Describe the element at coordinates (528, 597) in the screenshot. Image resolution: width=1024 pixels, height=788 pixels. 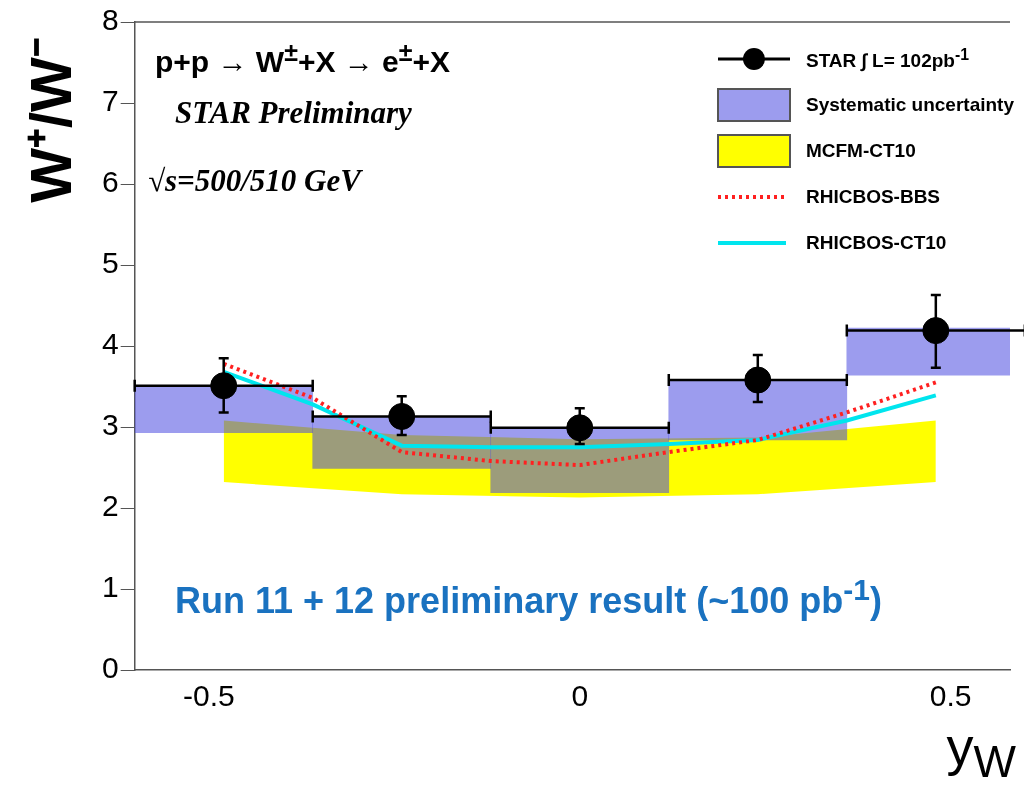
I see `annotation: Run 11 + 12 preliminary result (~100 pb$^{-1}$)` at that location.